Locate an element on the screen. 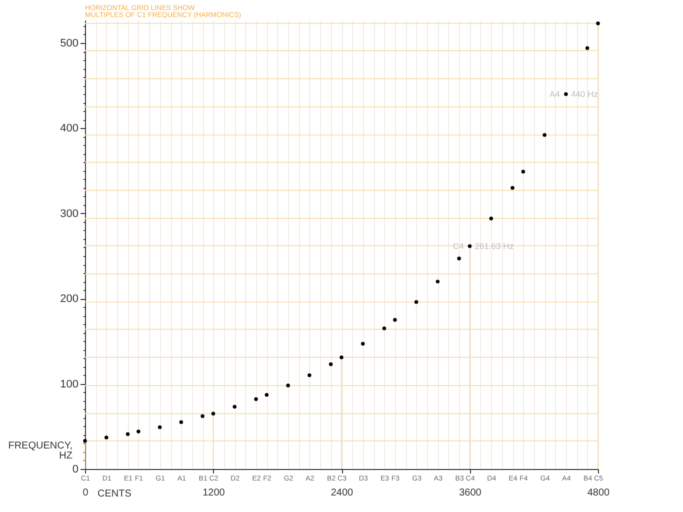 The width and height of the screenshot is (683, 512). annotation: A4 is located at coordinates (555, 94).